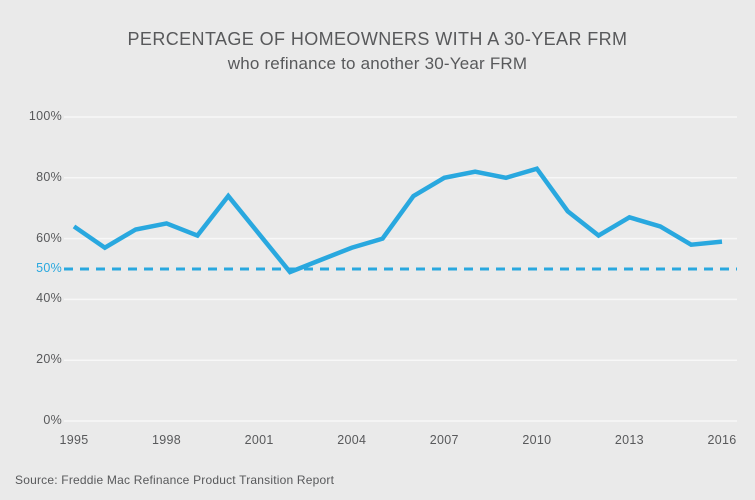 This screenshot has width=755, height=500. I want to click on x-axis-label: 2001, so click(259, 440).